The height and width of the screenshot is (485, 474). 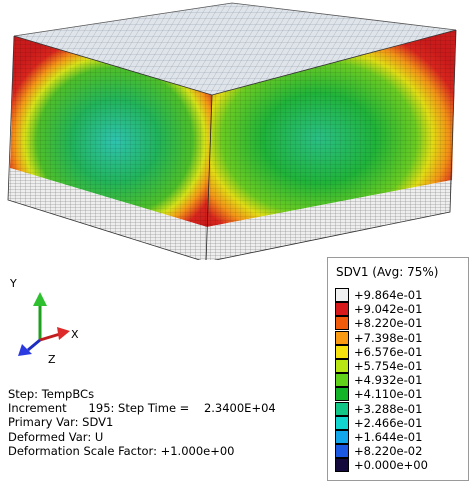 What do you see at coordinates (34, 345) in the screenshot?
I see `z-axis-arrow` at bounding box center [34, 345].